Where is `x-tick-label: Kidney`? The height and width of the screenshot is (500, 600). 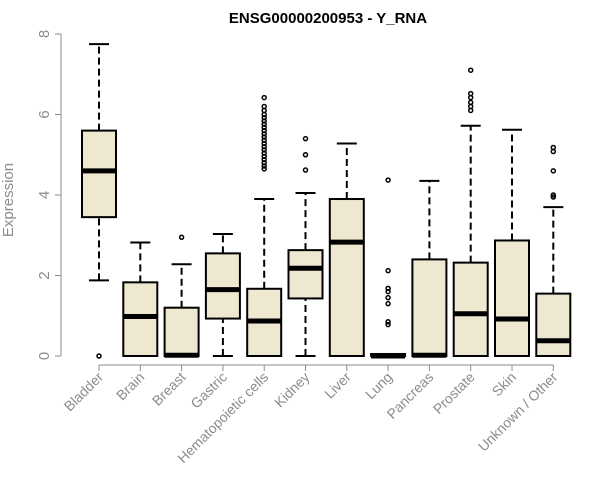
x-tick-label: Kidney is located at coordinates (292, 390).